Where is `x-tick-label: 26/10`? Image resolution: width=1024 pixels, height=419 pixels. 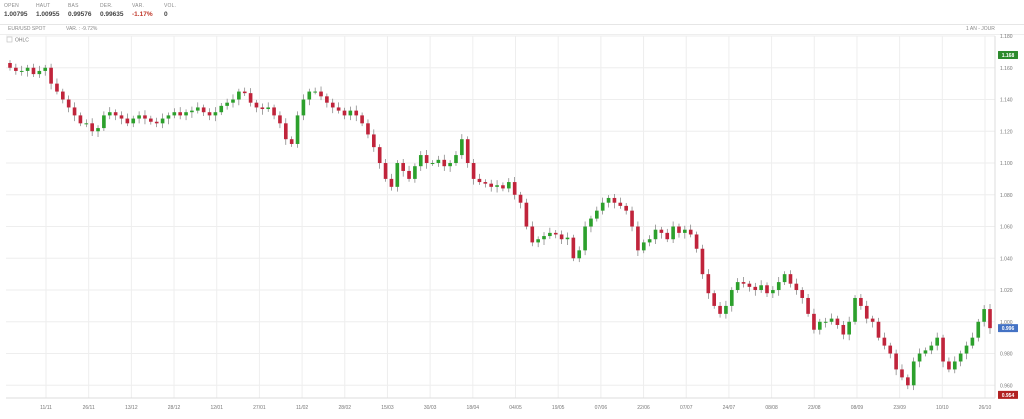 x-tick-label: 26/10 is located at coordinates (985, 408).